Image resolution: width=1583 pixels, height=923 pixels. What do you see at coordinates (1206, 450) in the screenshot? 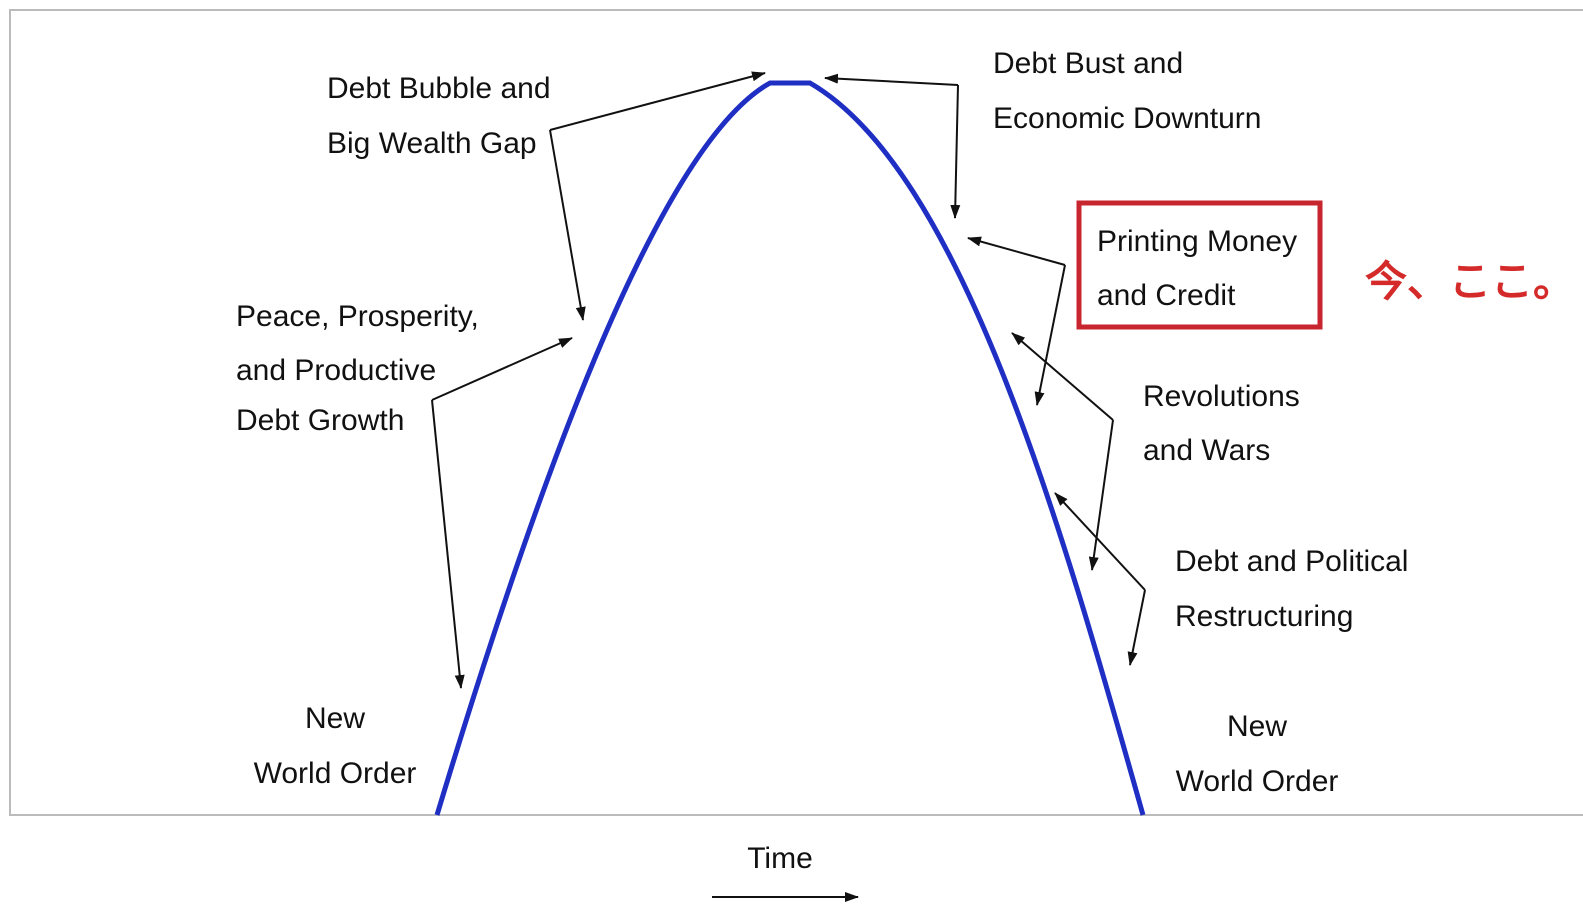
I see `label: and Wars` at bounding box center [1206, 450].